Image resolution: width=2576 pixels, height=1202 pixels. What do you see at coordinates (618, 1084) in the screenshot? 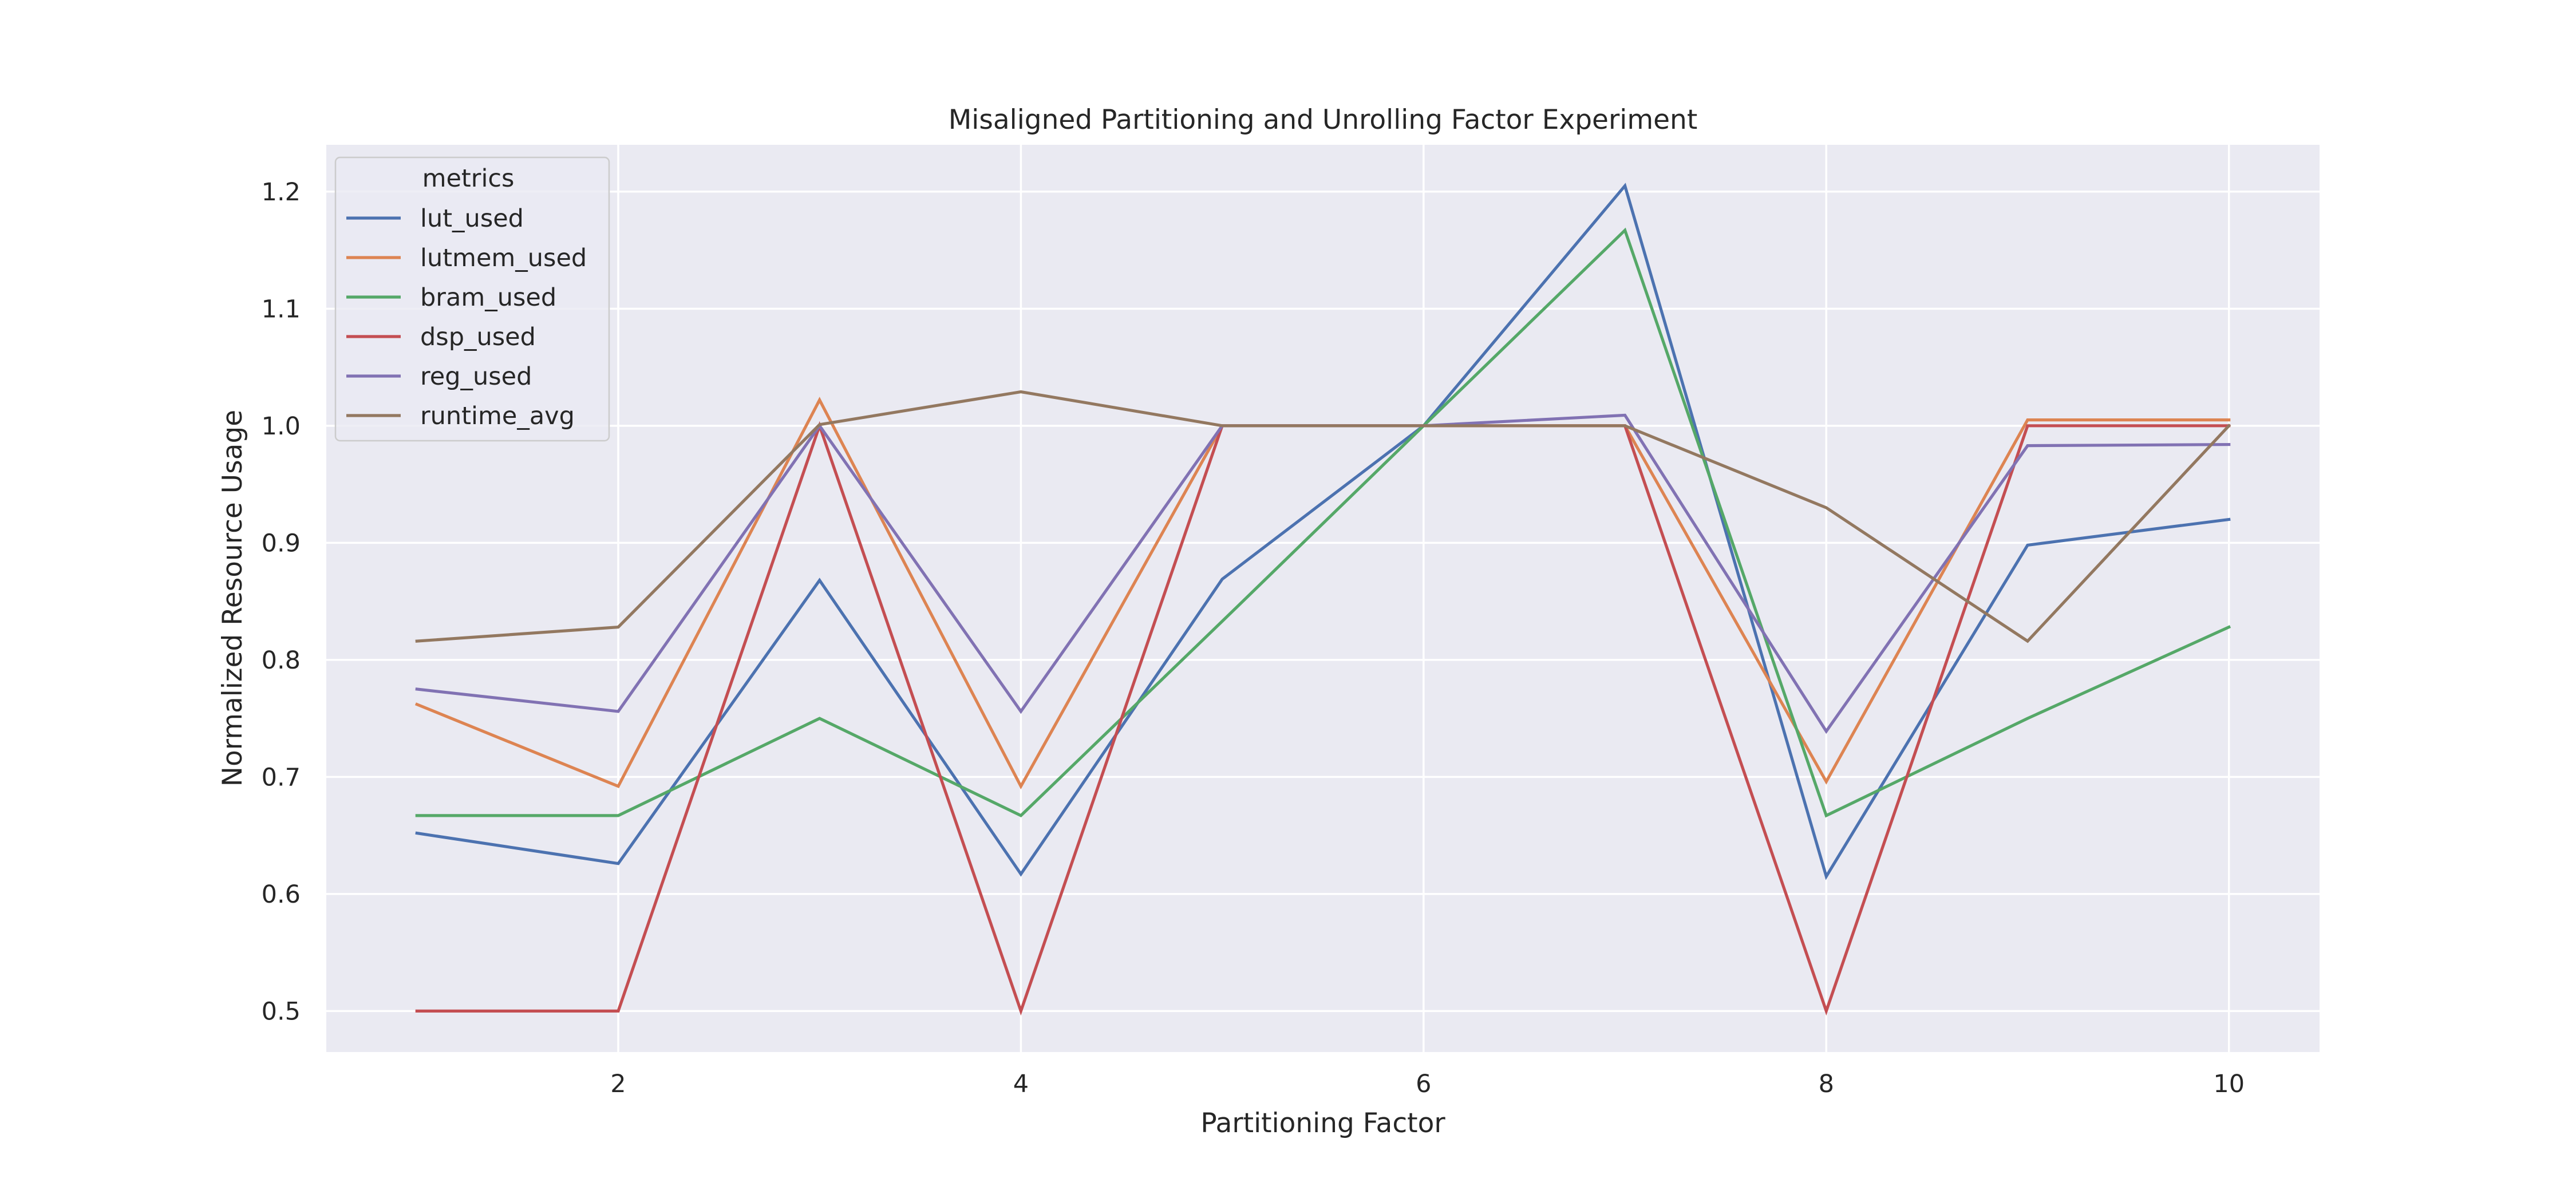
I see `x-tick-label: 2` at bounding box center [618, 1084].